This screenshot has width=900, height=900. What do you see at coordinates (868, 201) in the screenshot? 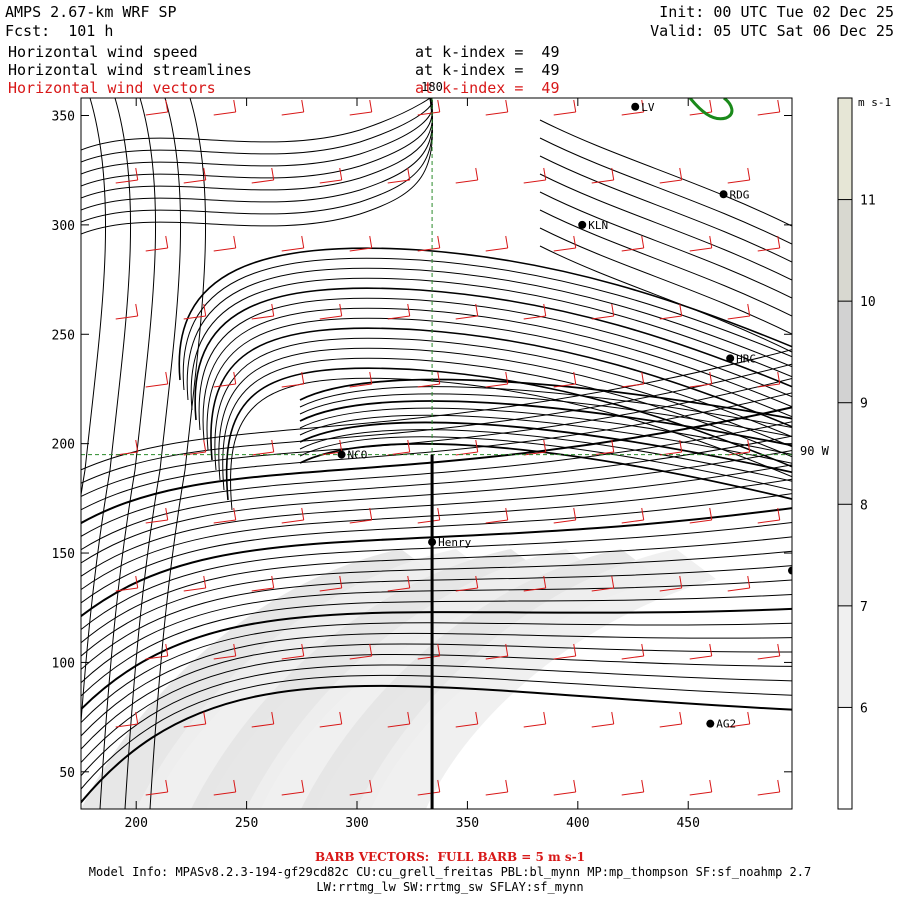
I see `colorbar-tick-label: 11` at bounding box center [868, 201].